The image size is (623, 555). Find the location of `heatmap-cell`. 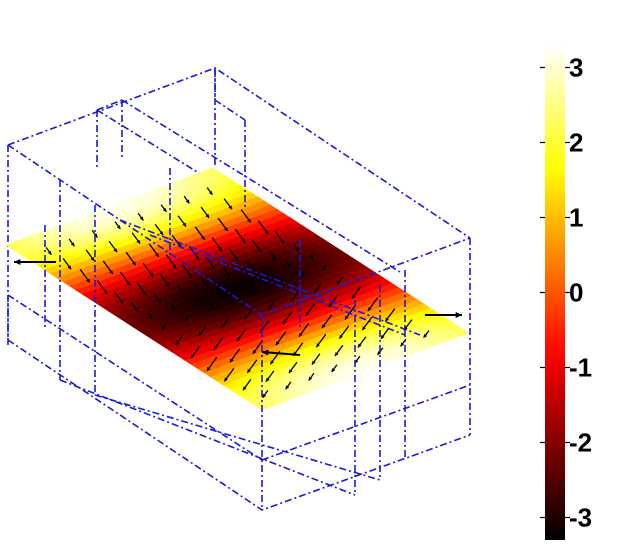

heatmap-cell is located at coordinates (461, 332).